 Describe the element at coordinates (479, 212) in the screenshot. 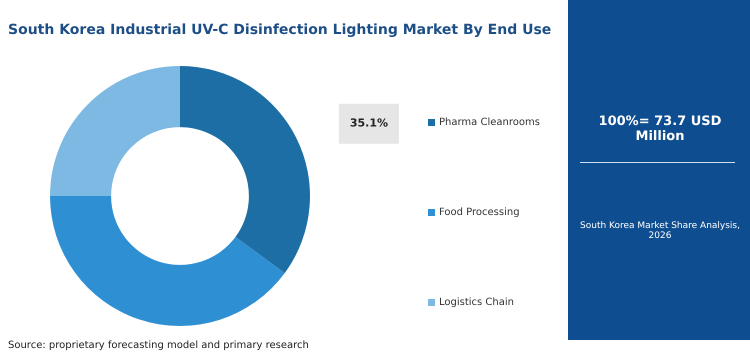

I see `legend-label: Food Processing` at that location.